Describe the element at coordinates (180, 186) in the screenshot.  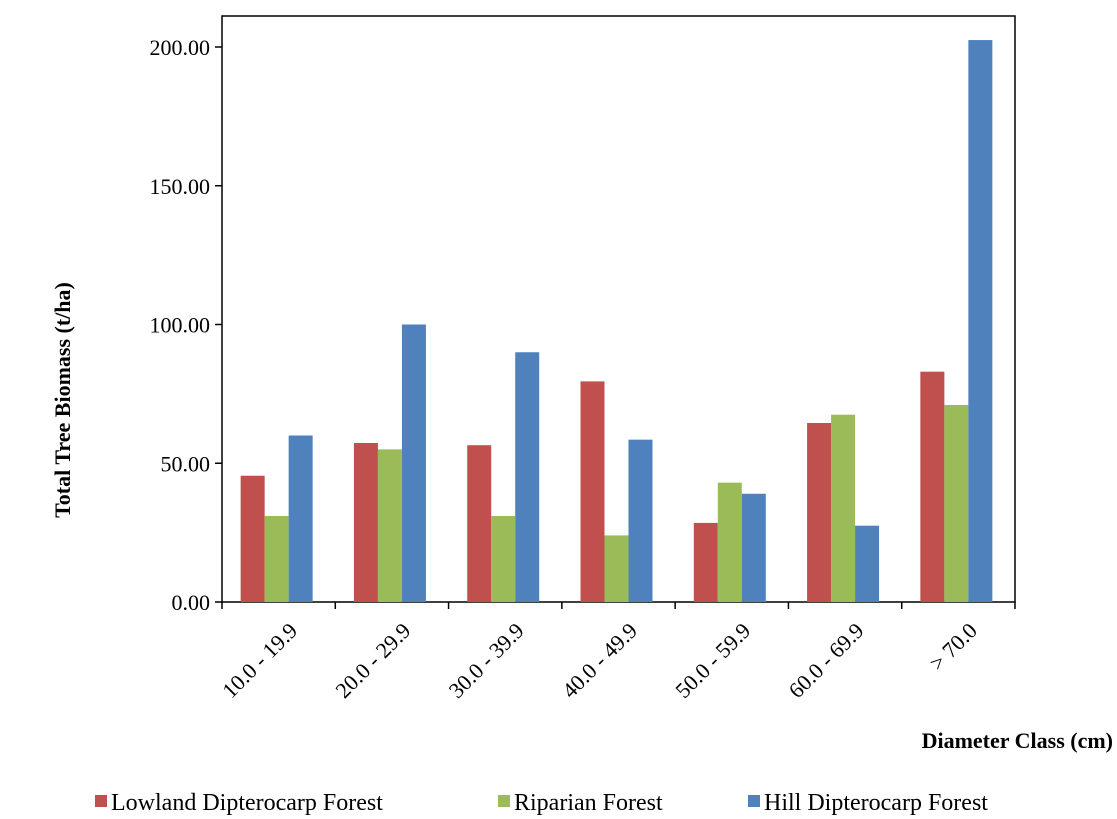
I see `y-tick-label: 150.00` at that location.